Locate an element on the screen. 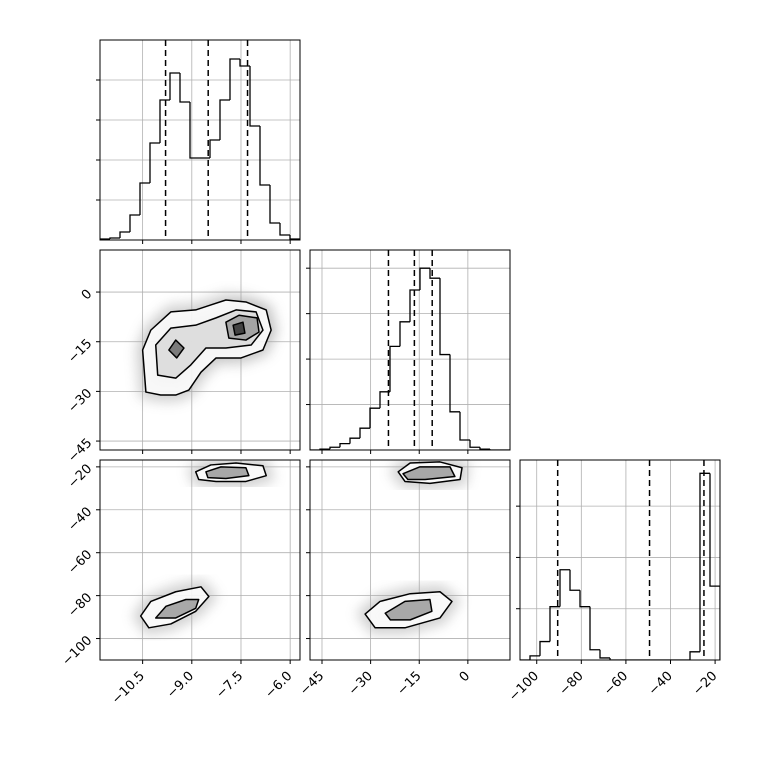  y-tick-label: 0 is located at coordinates (87, 295).